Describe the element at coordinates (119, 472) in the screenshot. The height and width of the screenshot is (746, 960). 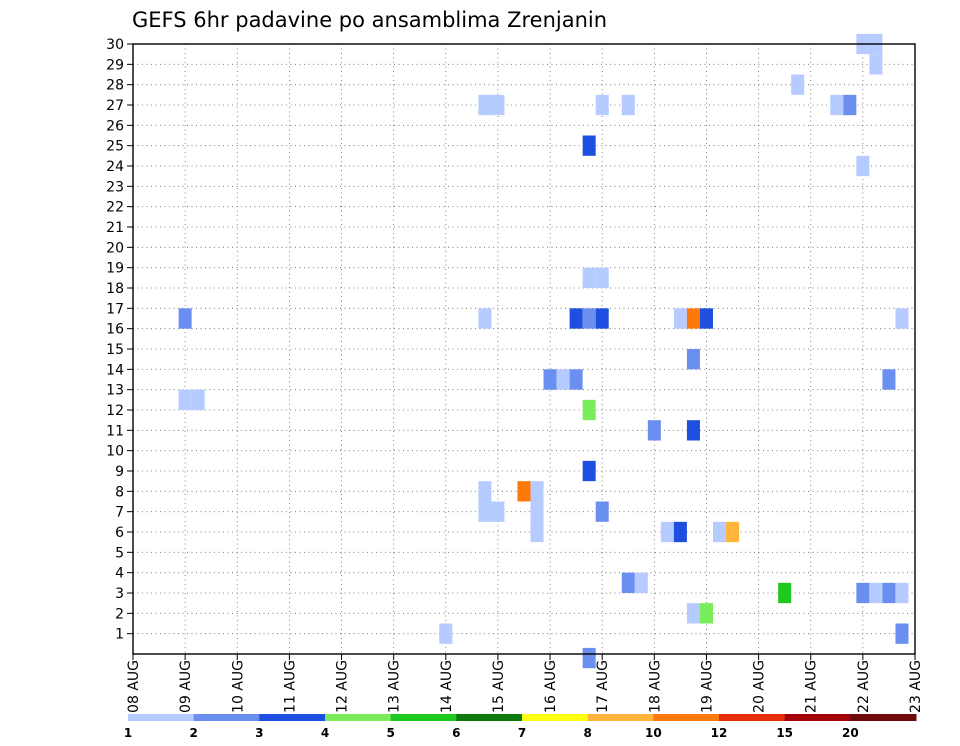
I see `y-tick-label: 9` at that location.